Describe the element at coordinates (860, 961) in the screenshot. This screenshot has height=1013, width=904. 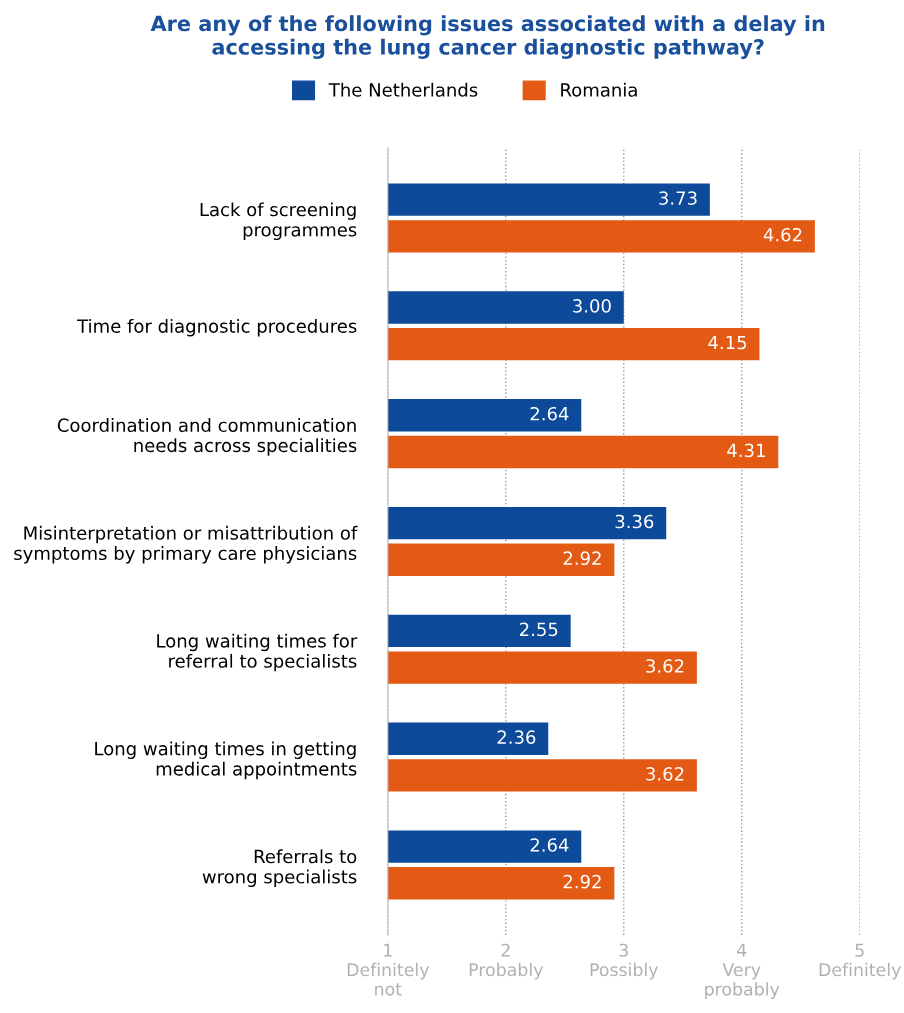
I see `x-tick-label: 5 Definitely` at that location.